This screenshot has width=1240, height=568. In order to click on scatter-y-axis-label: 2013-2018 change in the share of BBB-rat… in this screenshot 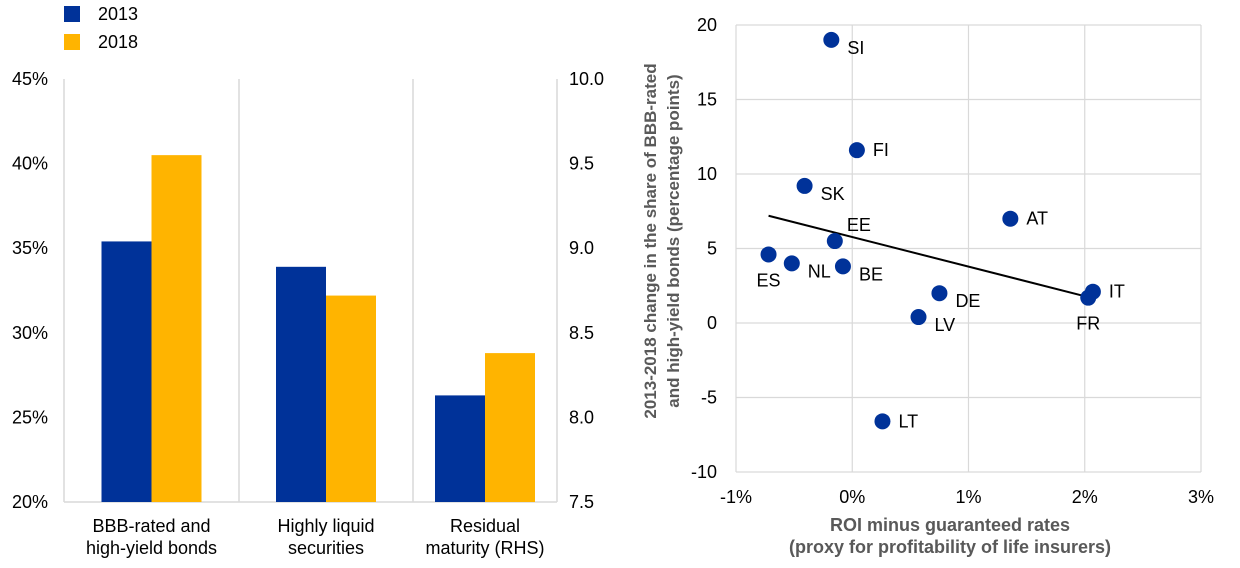, I will do `click(662, 241)`.